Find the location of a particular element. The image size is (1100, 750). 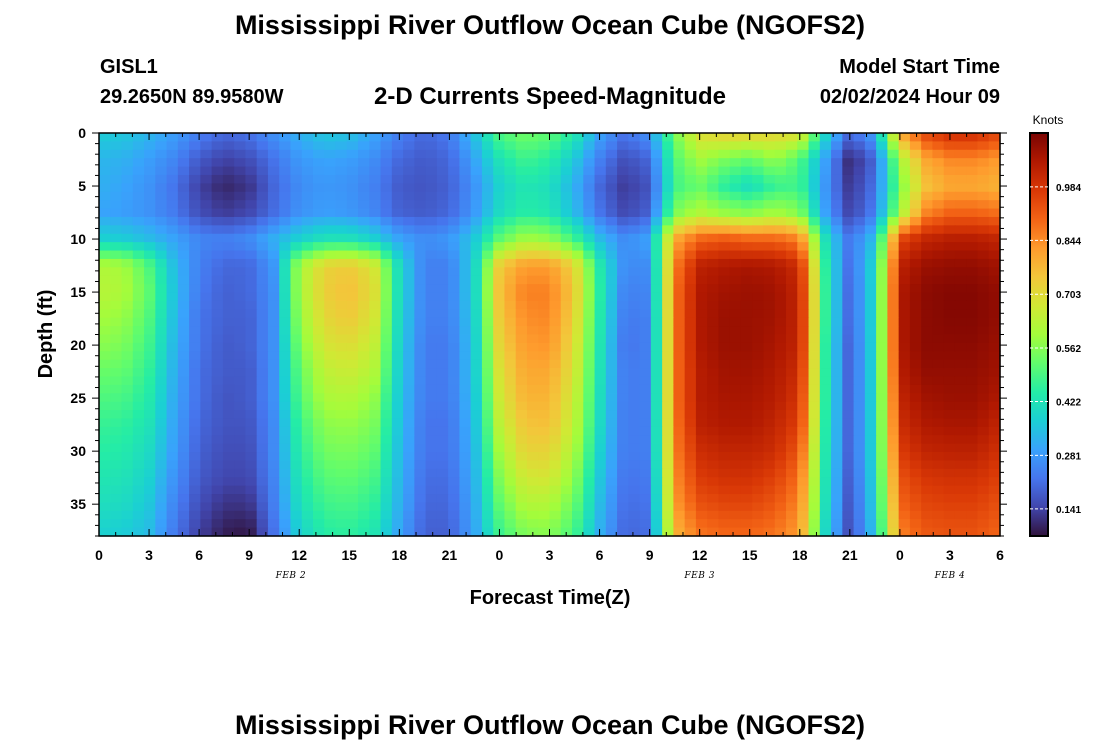

y-axis-title: Depth (ft) is located at coordinates (46, 334).